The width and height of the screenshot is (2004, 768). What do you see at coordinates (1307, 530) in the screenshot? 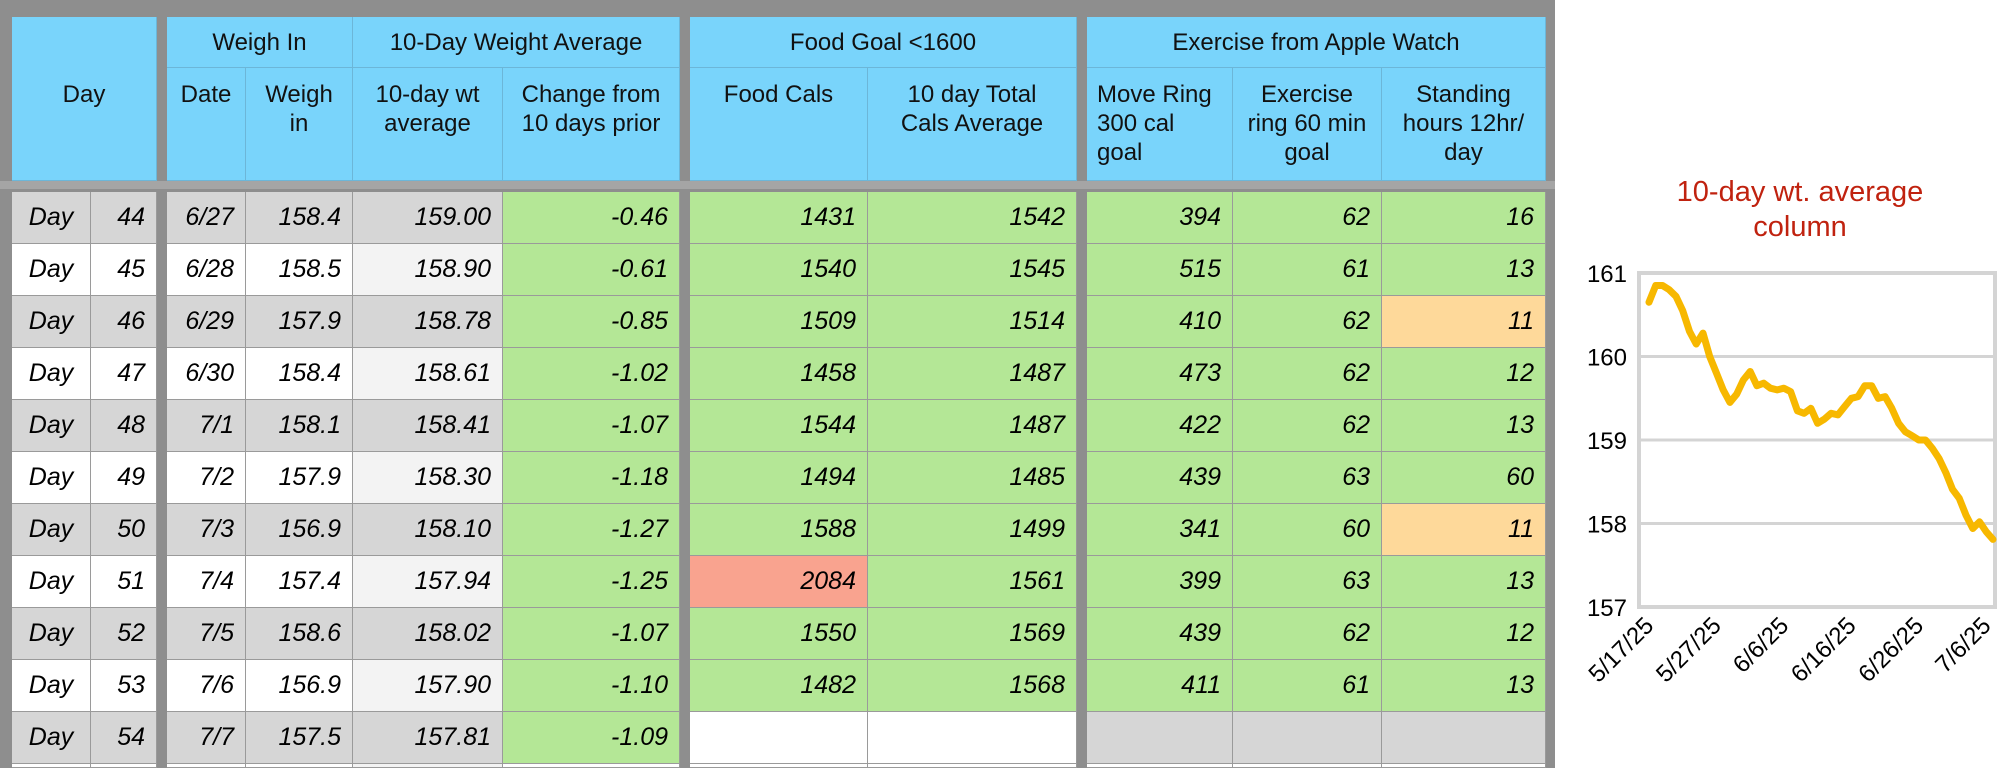
I see `exercise-ring-cell: 60` at bounding box center [1307, 530].